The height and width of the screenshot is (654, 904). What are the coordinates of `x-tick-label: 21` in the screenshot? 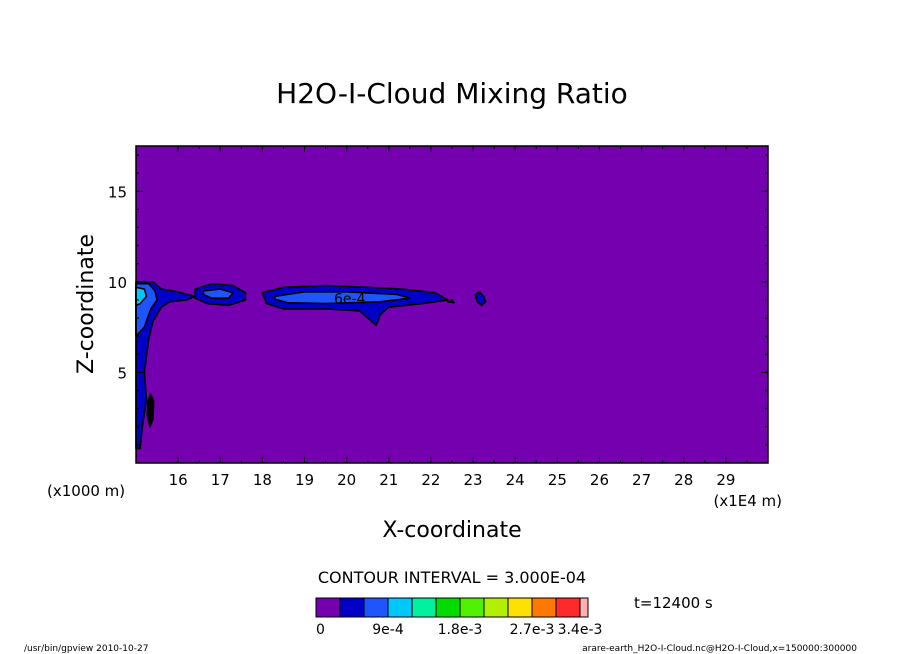 It's located at (388, 480).